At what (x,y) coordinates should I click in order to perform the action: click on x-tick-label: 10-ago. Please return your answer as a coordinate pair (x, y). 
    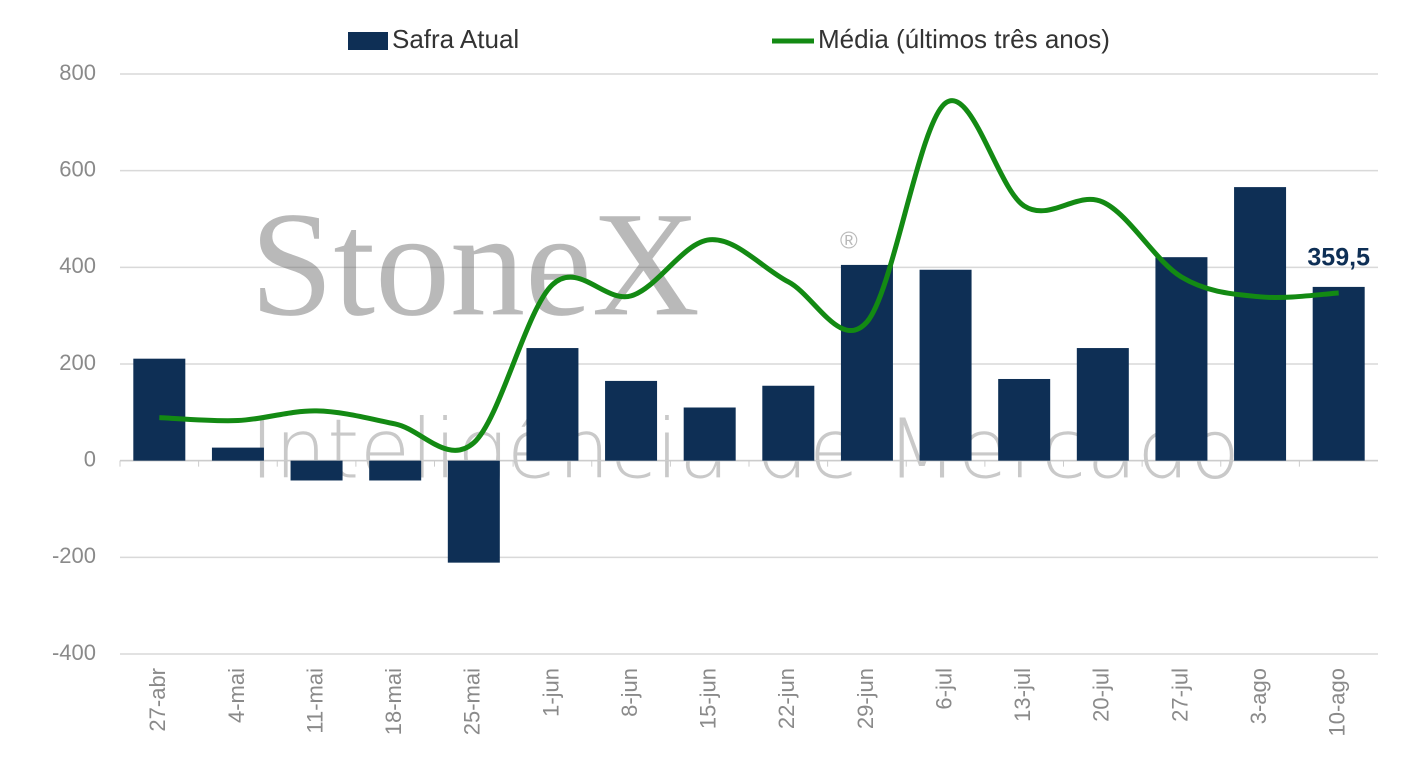
    Looking at the image, I should click on (1337, 702).